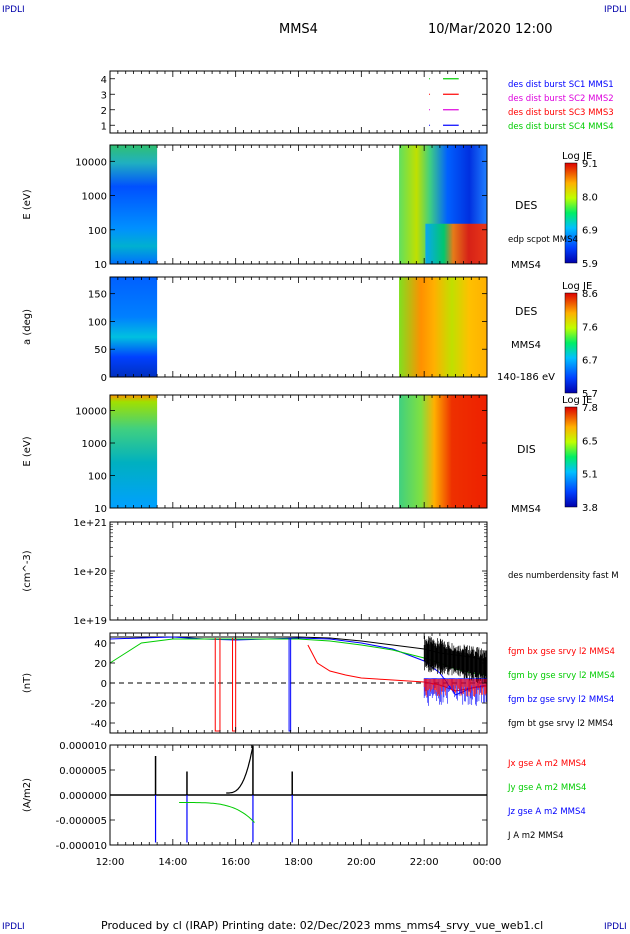 The width and height of the screenshot is (630, 934). Describe the element at coordinates (104, 378) in the screenshot. I see `des-pitch-y-tick-label: 0` at that location.